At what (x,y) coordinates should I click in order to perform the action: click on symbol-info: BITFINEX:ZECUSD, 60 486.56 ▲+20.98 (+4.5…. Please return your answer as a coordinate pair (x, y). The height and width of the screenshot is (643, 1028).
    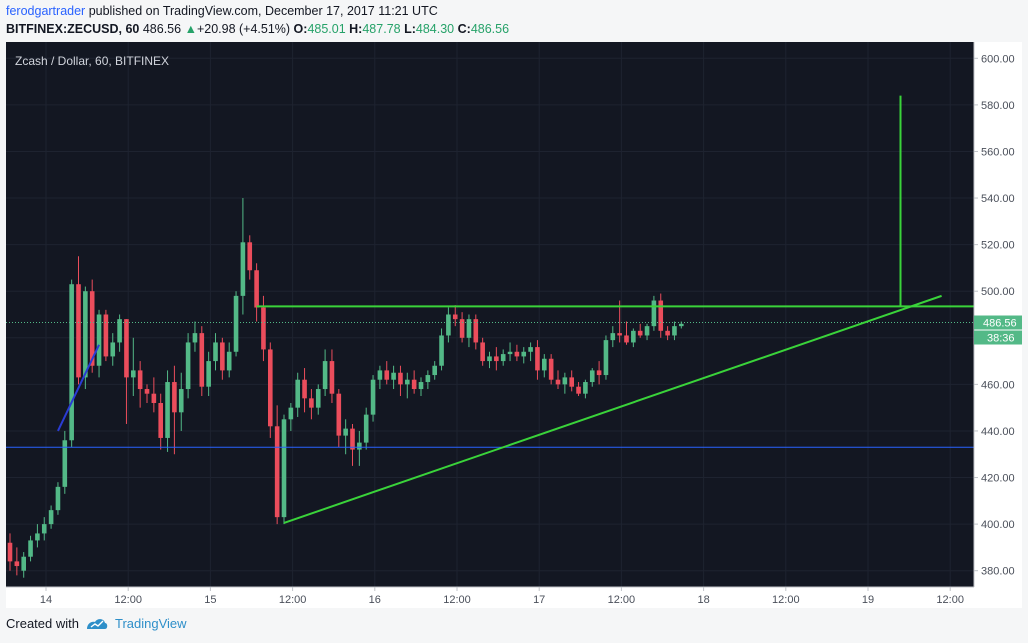
    Looking at the image, I should click on (257, 29).